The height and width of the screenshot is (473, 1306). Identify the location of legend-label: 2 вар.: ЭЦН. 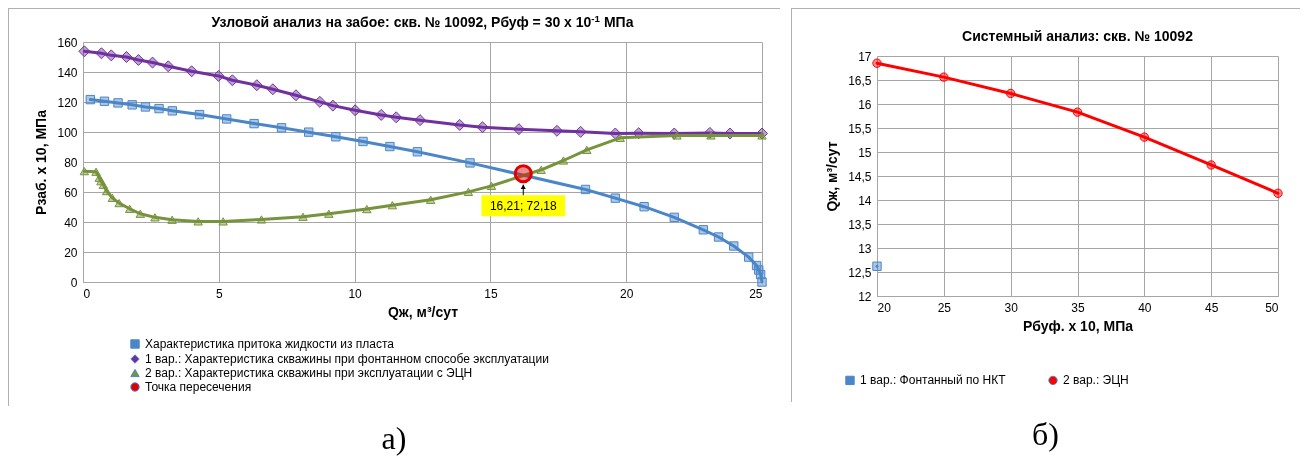
(1096, 380).